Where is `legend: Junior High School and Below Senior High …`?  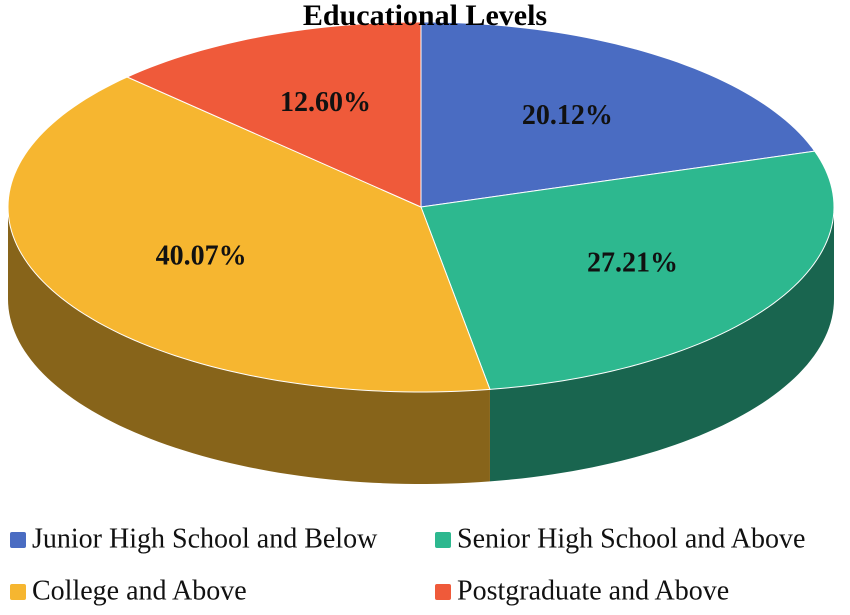
legend: Junior High School and Below Senior High … is located at coordinates (407, 564).